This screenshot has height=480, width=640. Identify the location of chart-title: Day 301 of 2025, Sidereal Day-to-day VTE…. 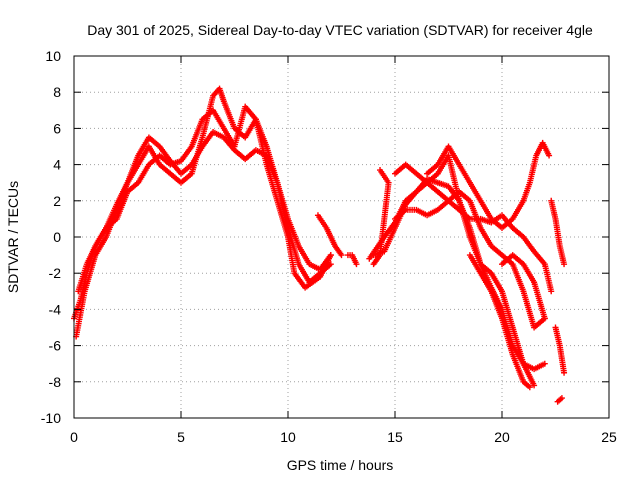
(340, 30).